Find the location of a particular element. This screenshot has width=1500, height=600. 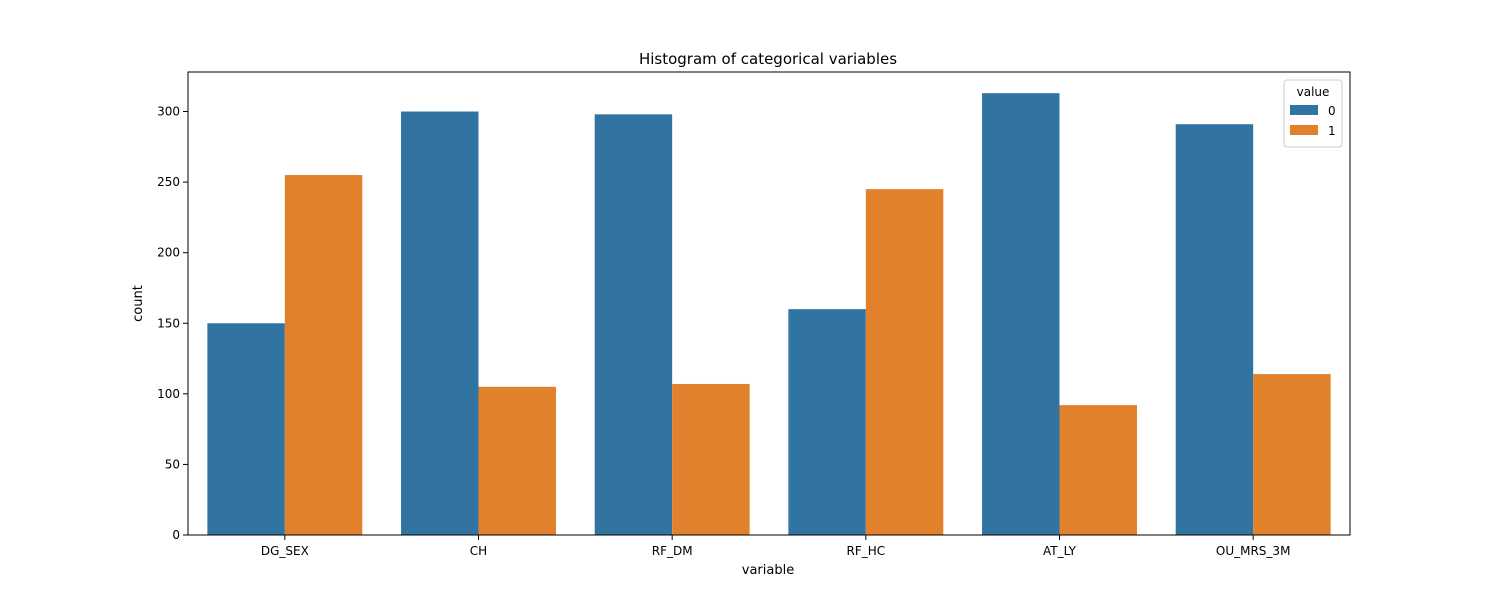

y-axis-ticks: 0 50 100 150 200 250 300 is located at coordinates (172, 323).